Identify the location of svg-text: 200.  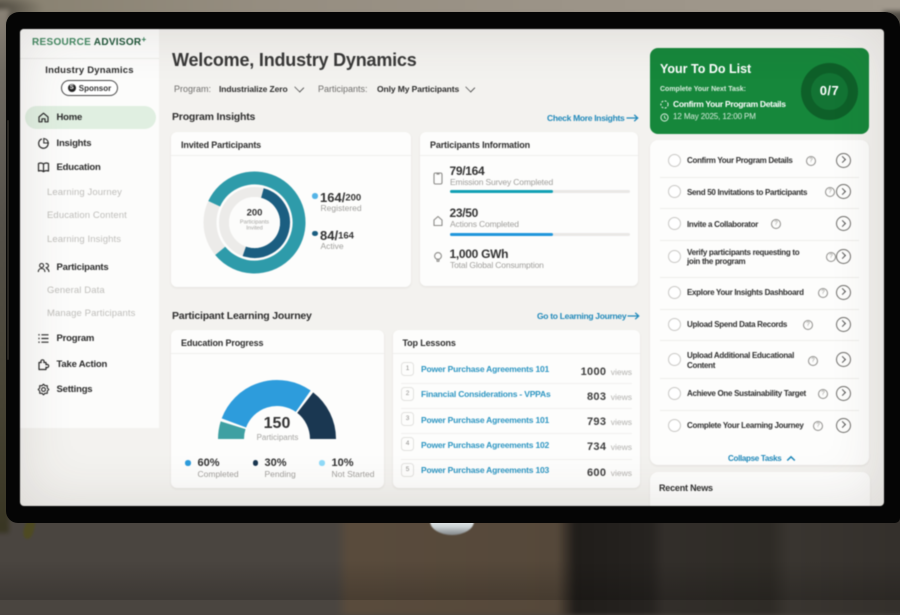
(255, 213).